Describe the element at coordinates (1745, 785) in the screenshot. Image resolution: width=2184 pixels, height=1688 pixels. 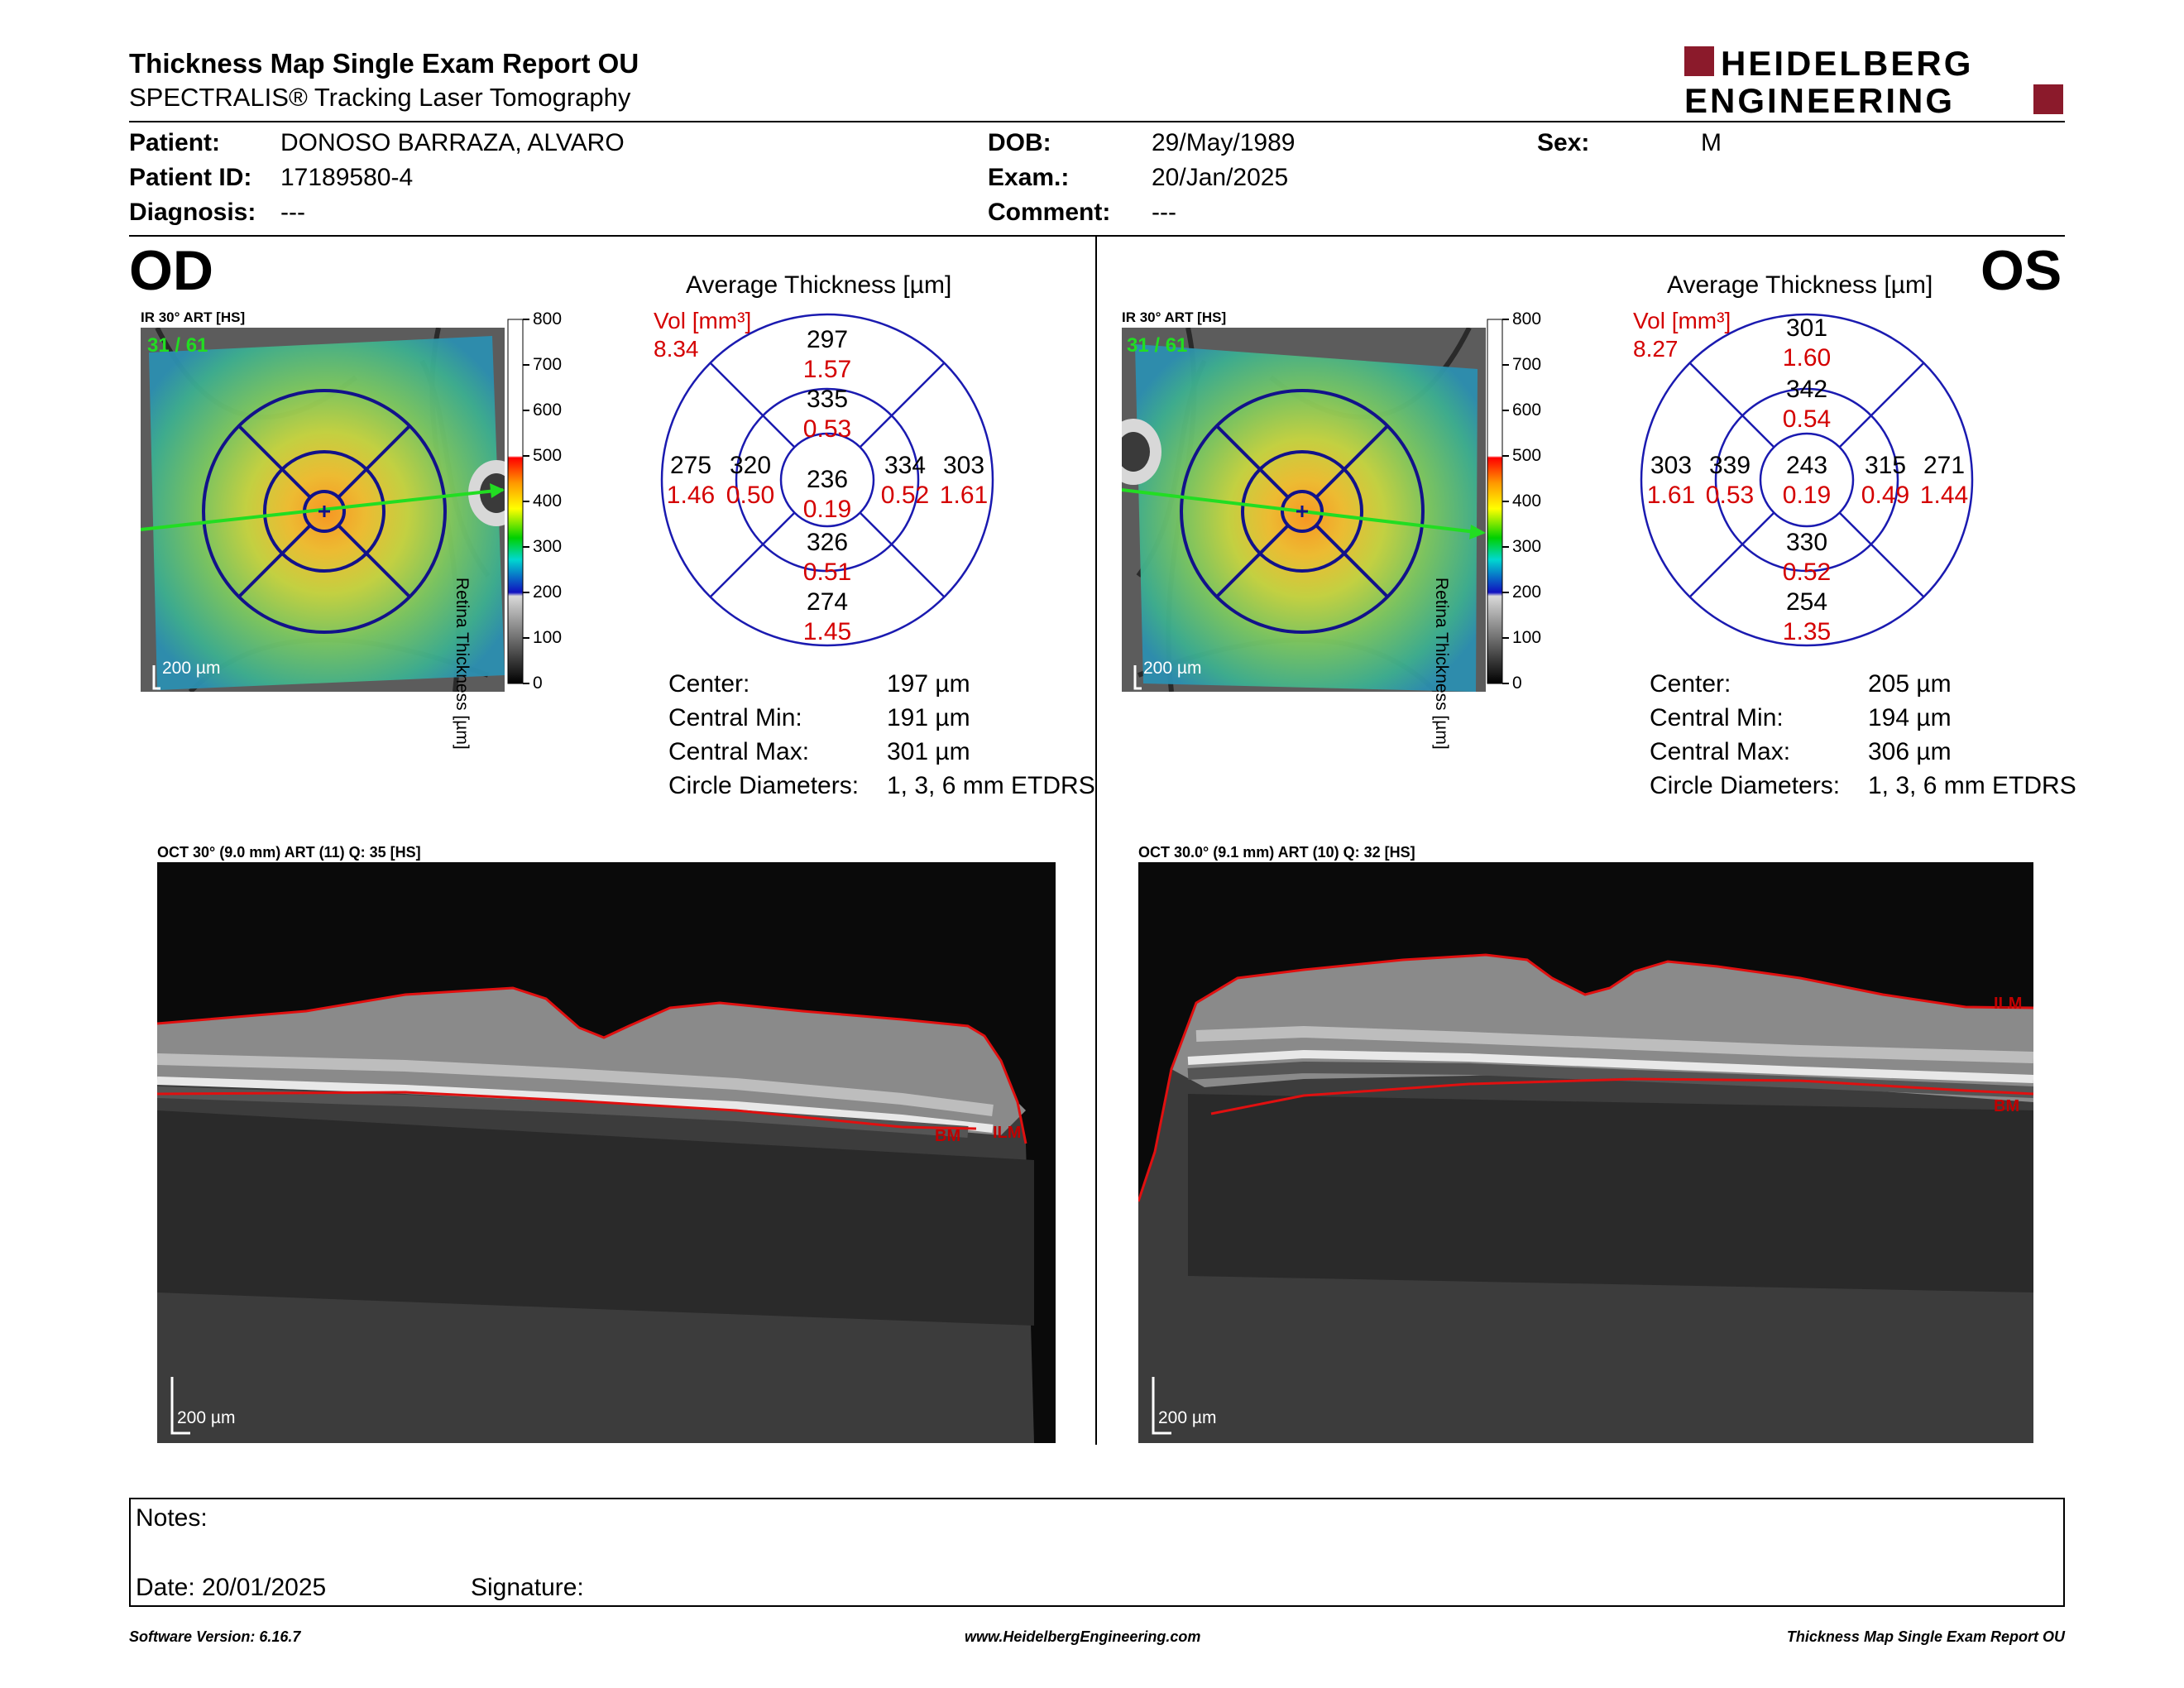
I see `circle-diameters-label-os: Circle Diameters:` at that location.